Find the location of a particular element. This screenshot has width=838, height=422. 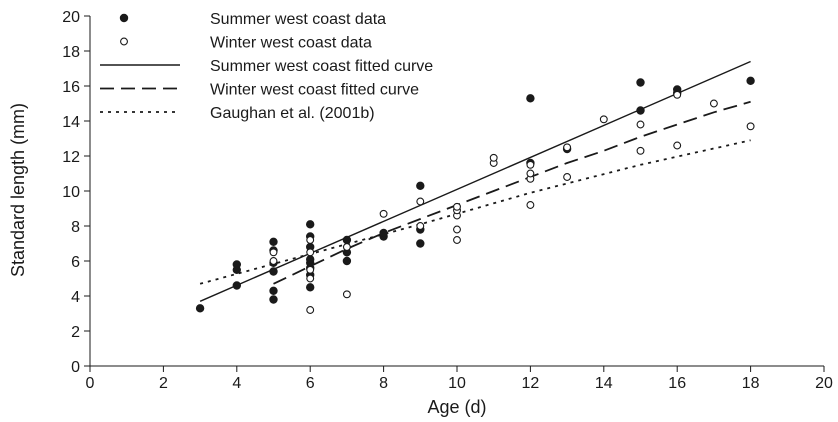

y-tick-label: 20 is located at coordinates (71, 17).